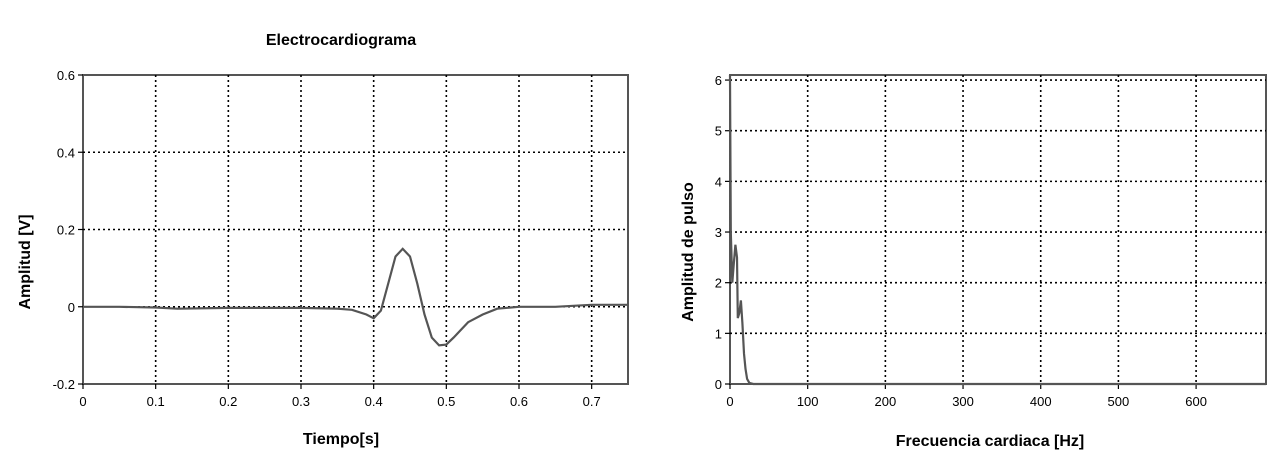  I want to click on ecg-series-line, so click(355, 297).